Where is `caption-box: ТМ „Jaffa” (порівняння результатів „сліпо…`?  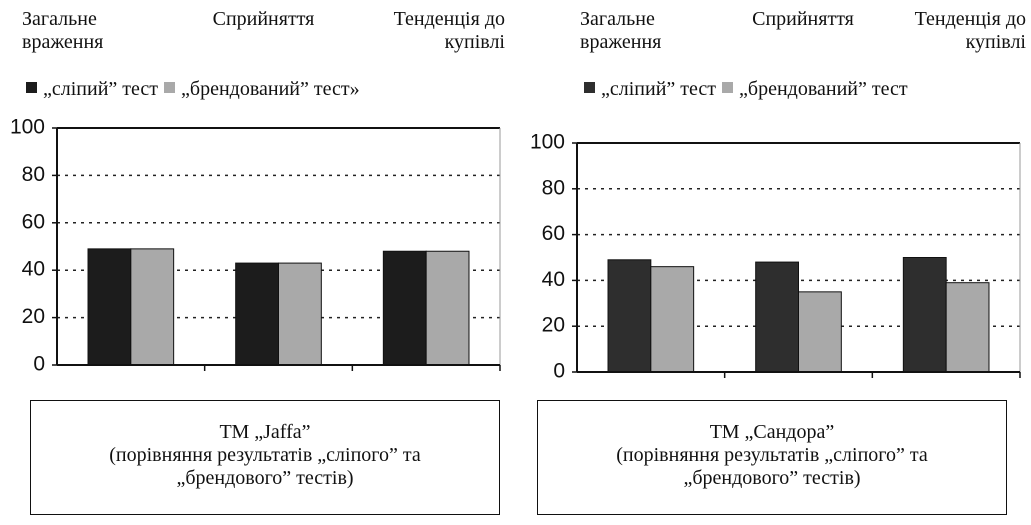
caption-box: ТМ „Jaffa” (порівняння результатів „сліпо… is located at coordinates (265, 457).